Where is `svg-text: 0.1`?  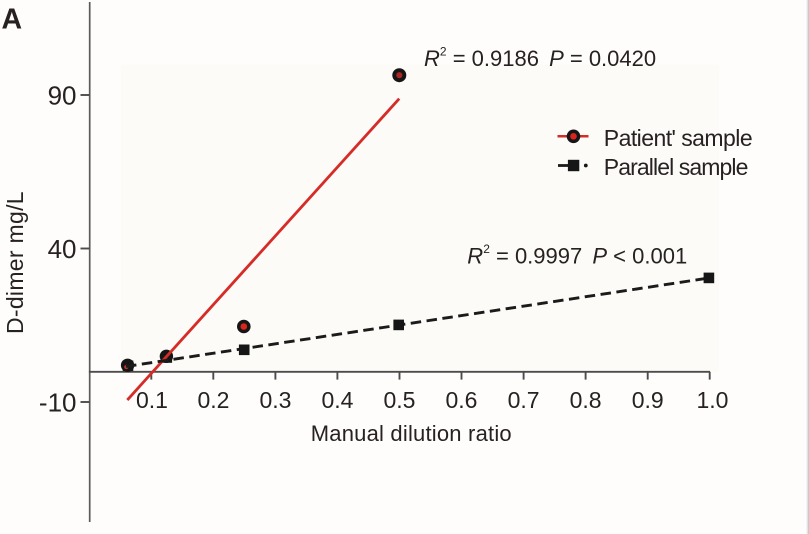
svg-text: 0.1 is located at coordinates (152, 400).